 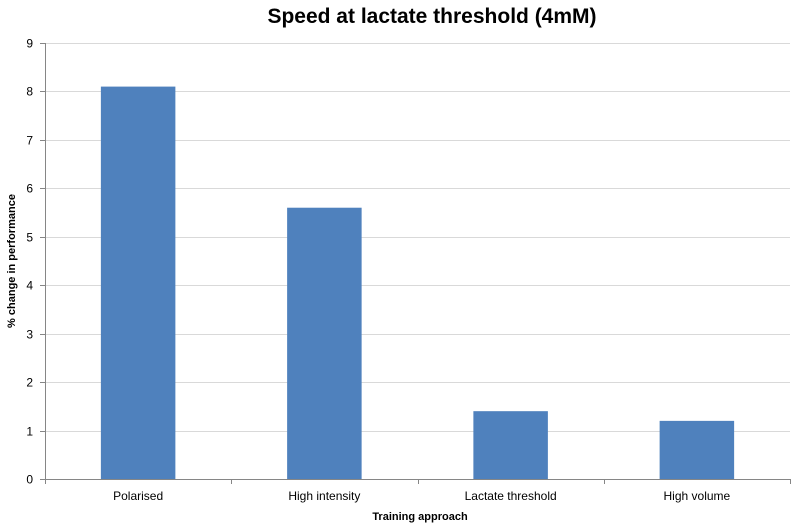 What do you see at coordinates (29, 44) in the screenshot?
I see `y-tick-label: 9` at bounding box center [29, 44].